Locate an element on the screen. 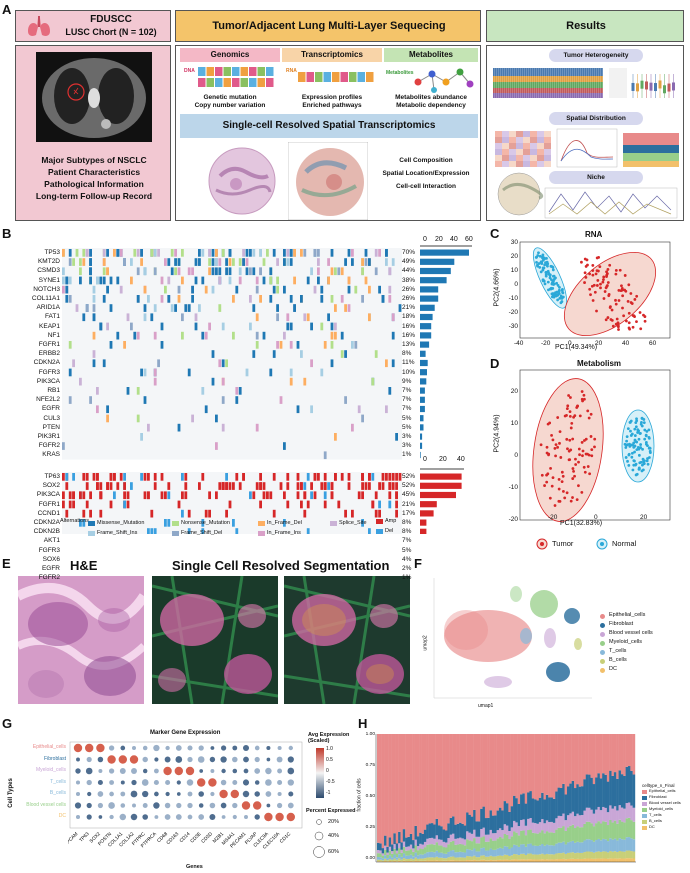 The width and height of the screenshot is (690, 873). mutation-gene-label: ERBB2 is located at coordinates (49, 354).